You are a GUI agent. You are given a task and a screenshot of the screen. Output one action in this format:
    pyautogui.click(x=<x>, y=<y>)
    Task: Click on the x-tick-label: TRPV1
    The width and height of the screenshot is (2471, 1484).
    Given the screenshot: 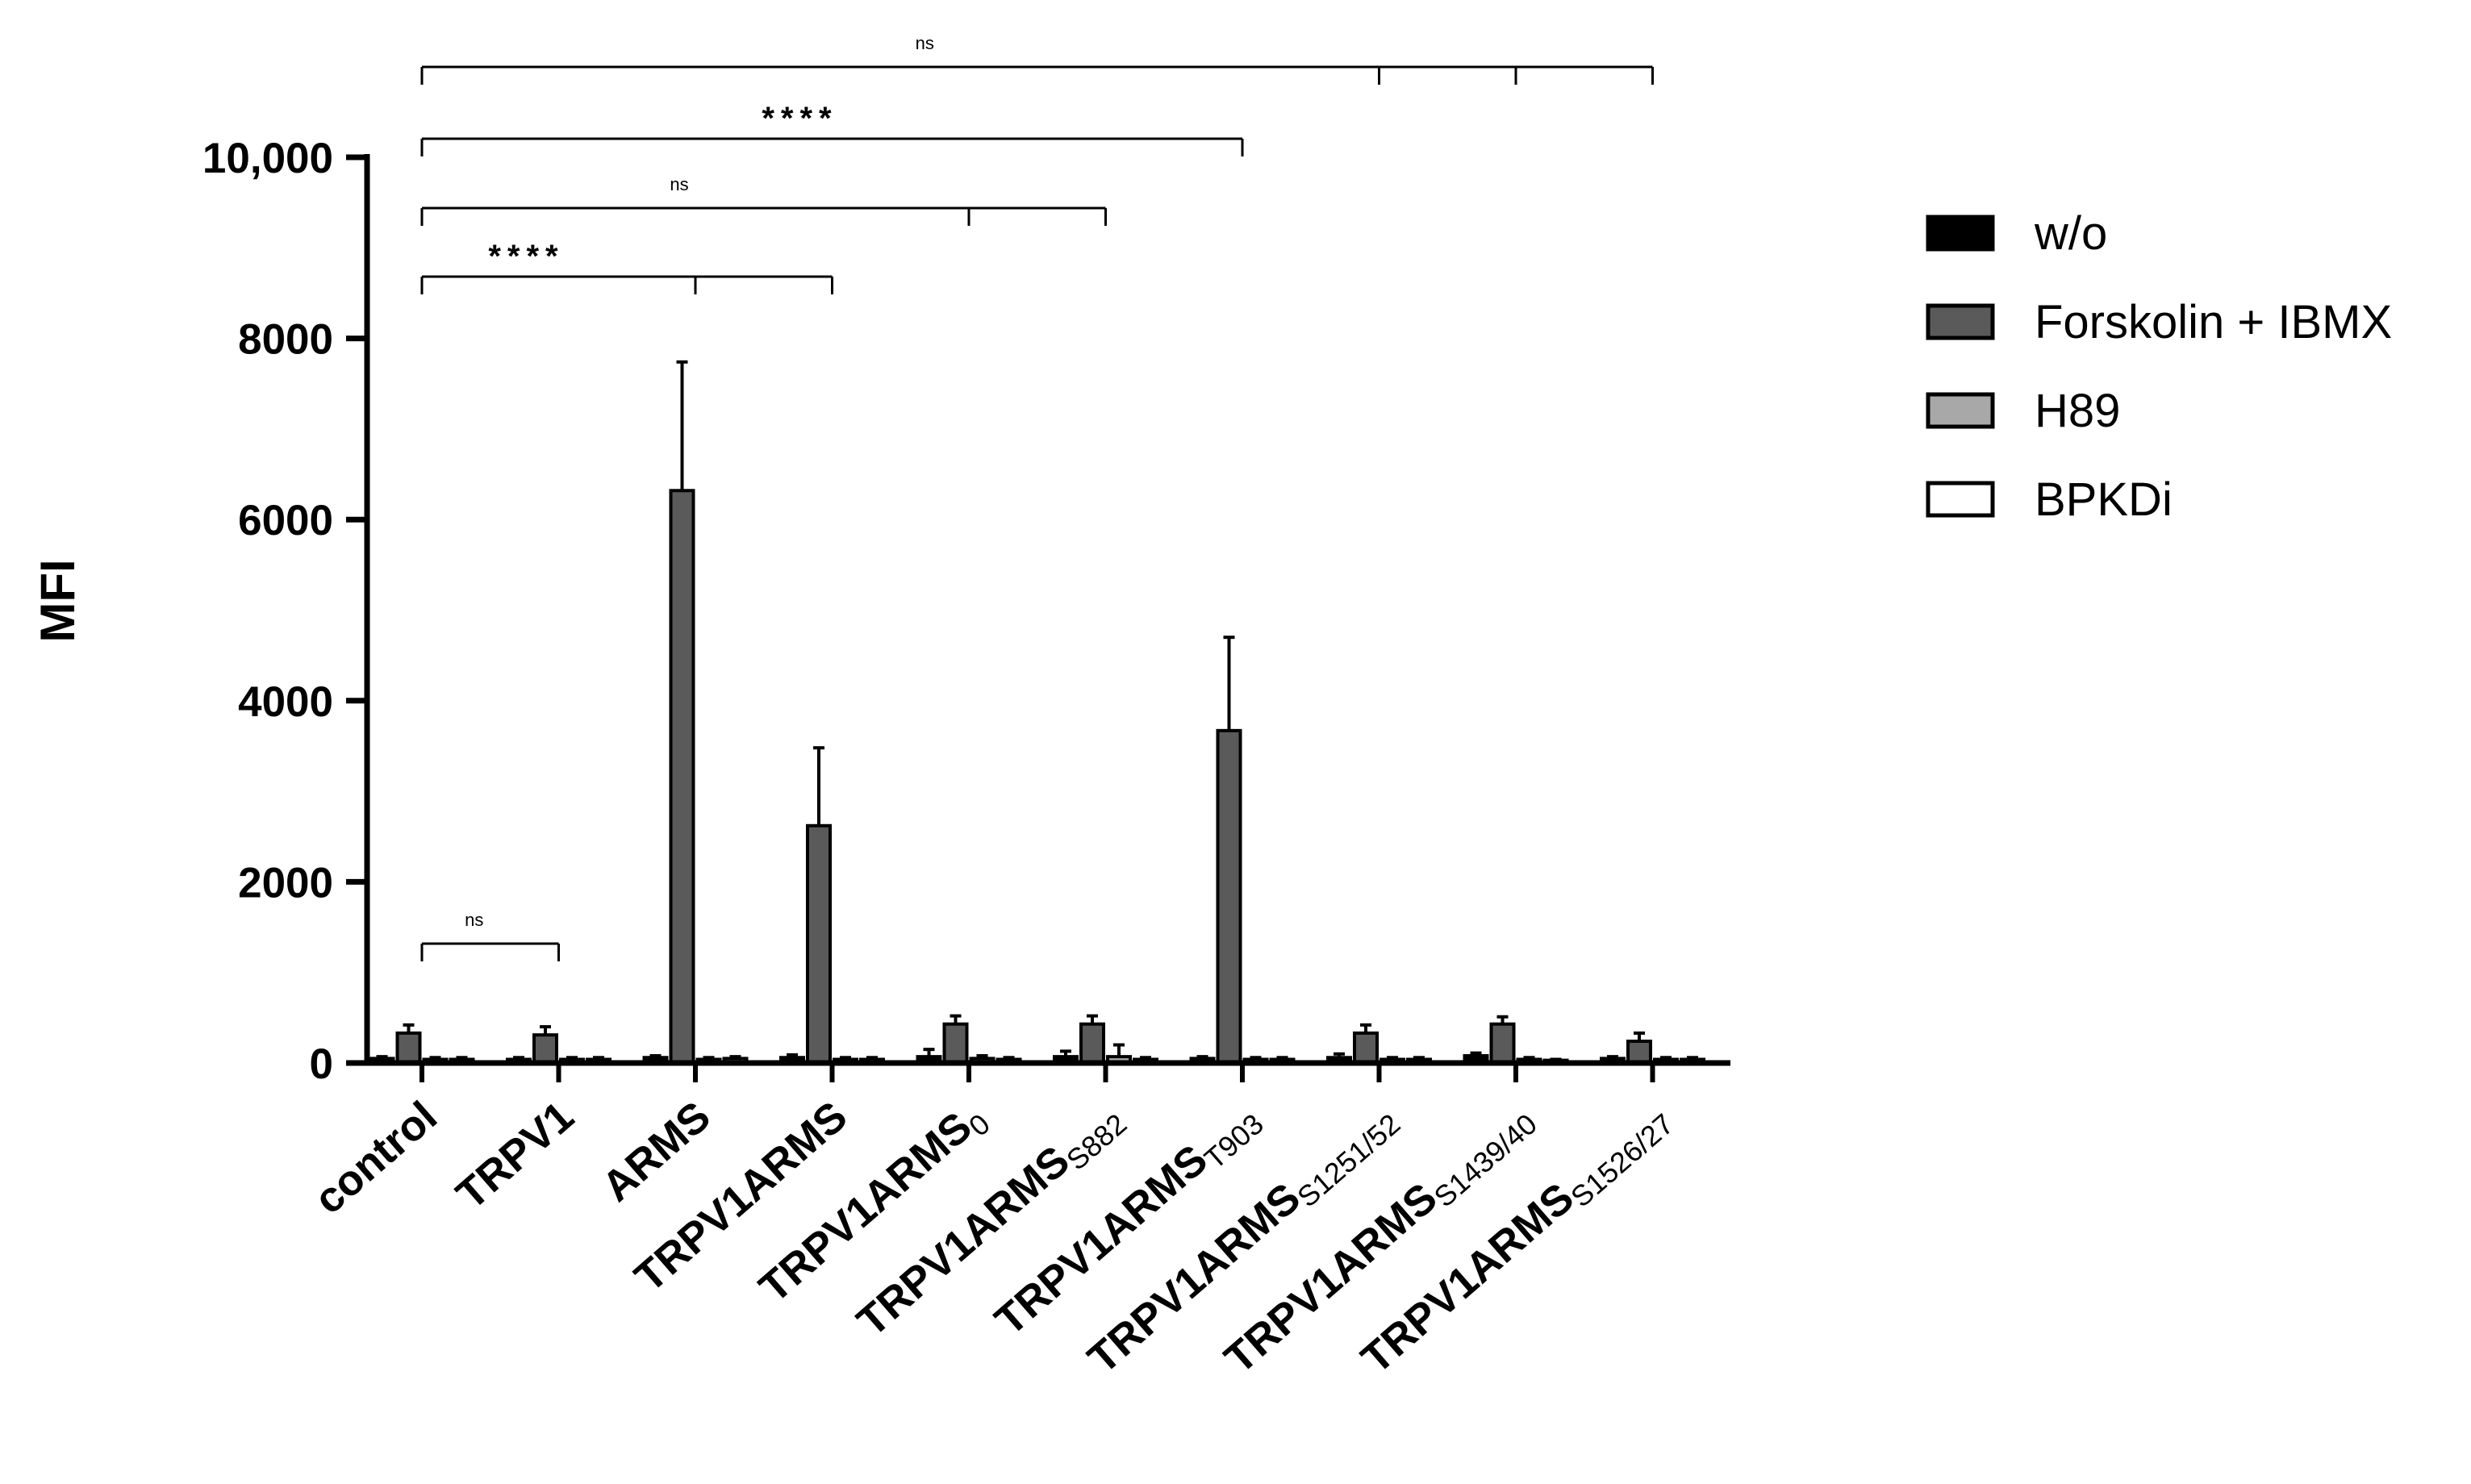 What is the action you would take?
    pyautogui.click(x=516, y=1156)
    